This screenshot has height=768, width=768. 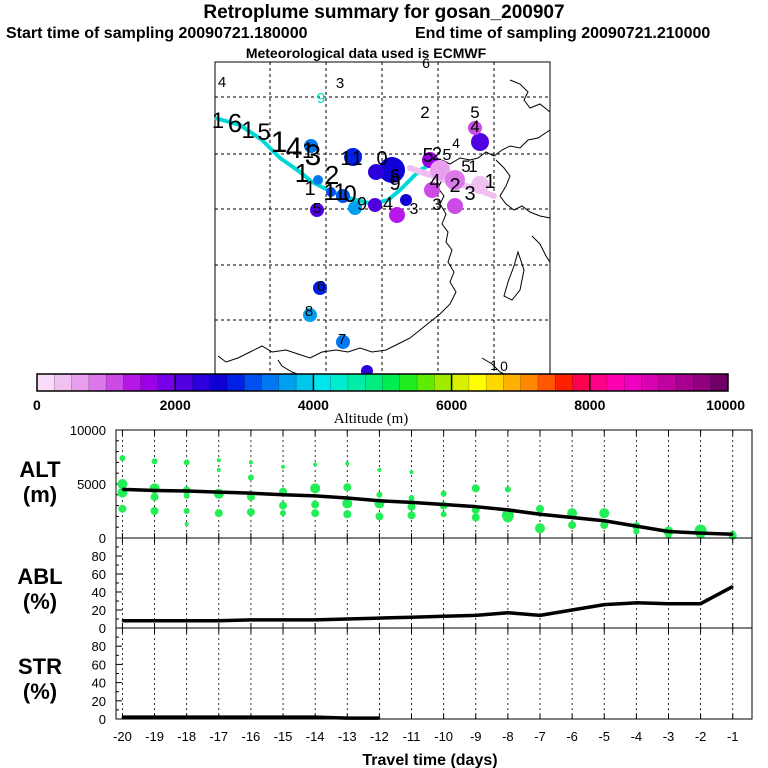 I want to click on y-axis-label: ALT, so click(x=40, y=469).